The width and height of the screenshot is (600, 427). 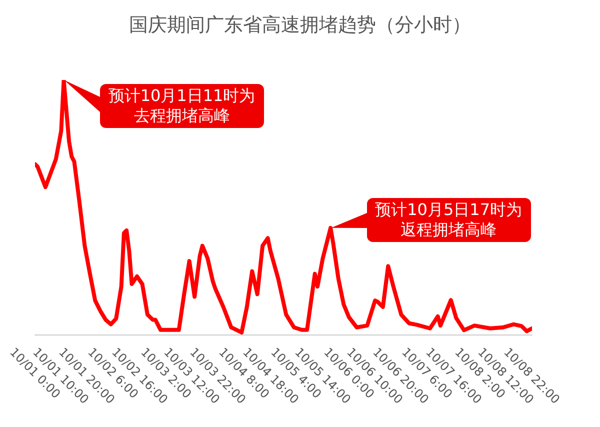 I want to click on chart-title: 国庆期间广东省高速拥堵趋势（分小时）, so click(x=300, y=25).